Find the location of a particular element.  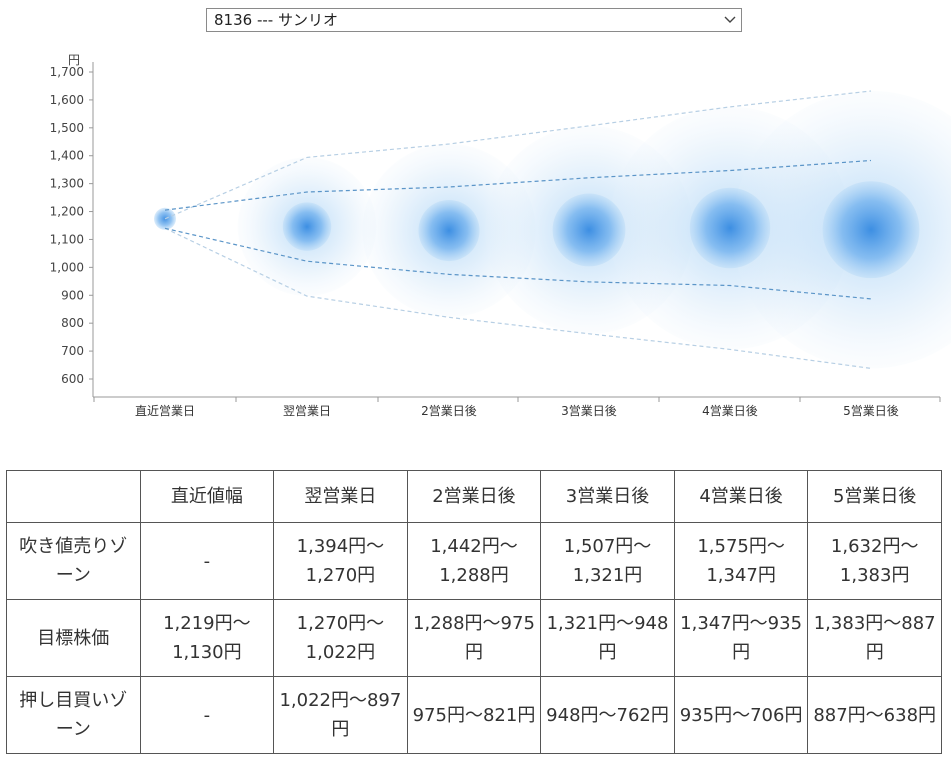

lower-mid-line is located at coordinates (518, 263).